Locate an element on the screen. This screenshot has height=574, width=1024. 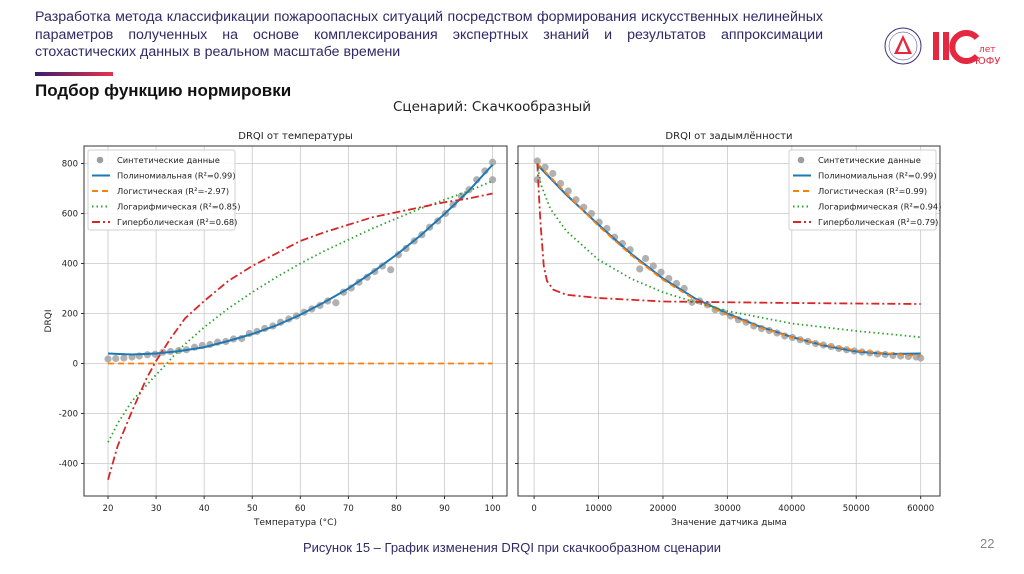
section-title: Подбор функцию нормировки is located at coordinates (163, 90).